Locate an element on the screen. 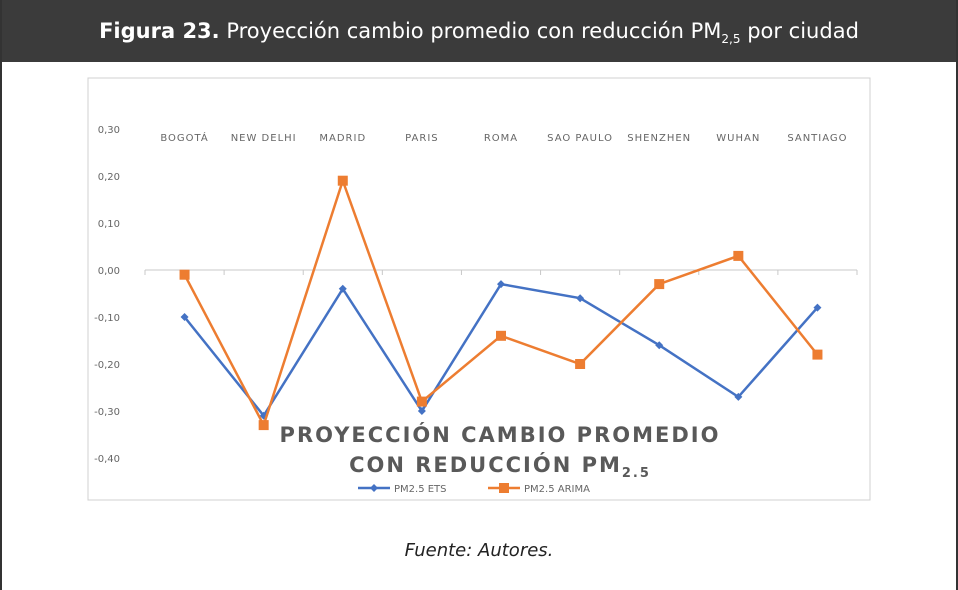 This screenshot has width=958, height=590. x-tick-label: NEW DELHI is located at coordinates (264, 138).